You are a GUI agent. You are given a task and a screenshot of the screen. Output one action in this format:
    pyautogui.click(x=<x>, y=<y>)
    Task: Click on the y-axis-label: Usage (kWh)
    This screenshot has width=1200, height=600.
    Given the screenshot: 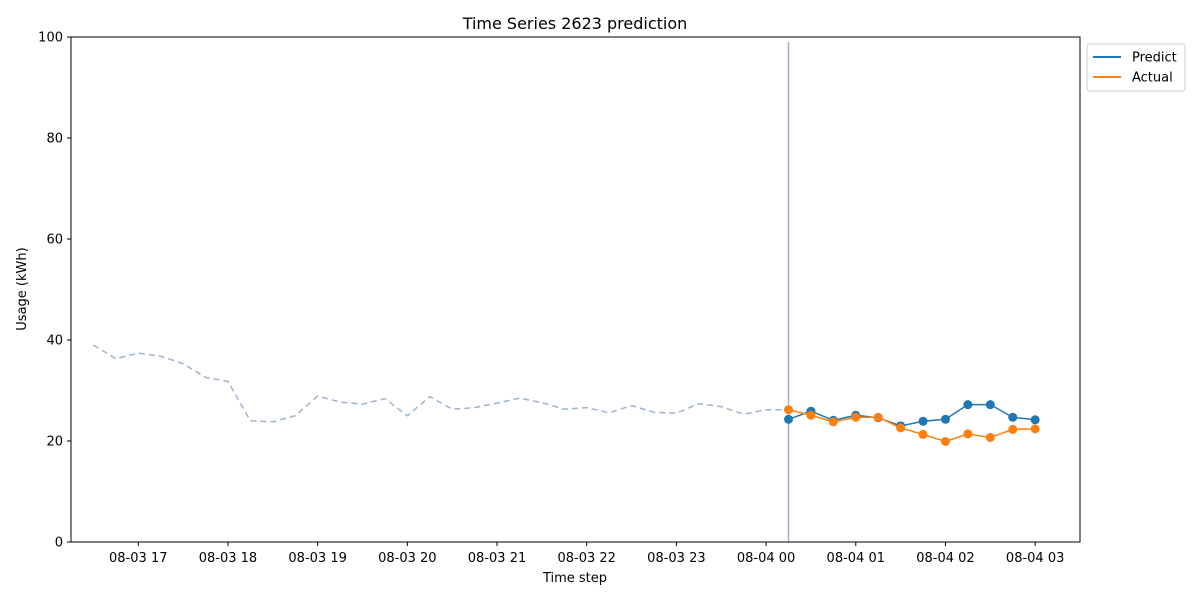 What is the action you would take?
    pyautogui.click(x=22, y=288)
    